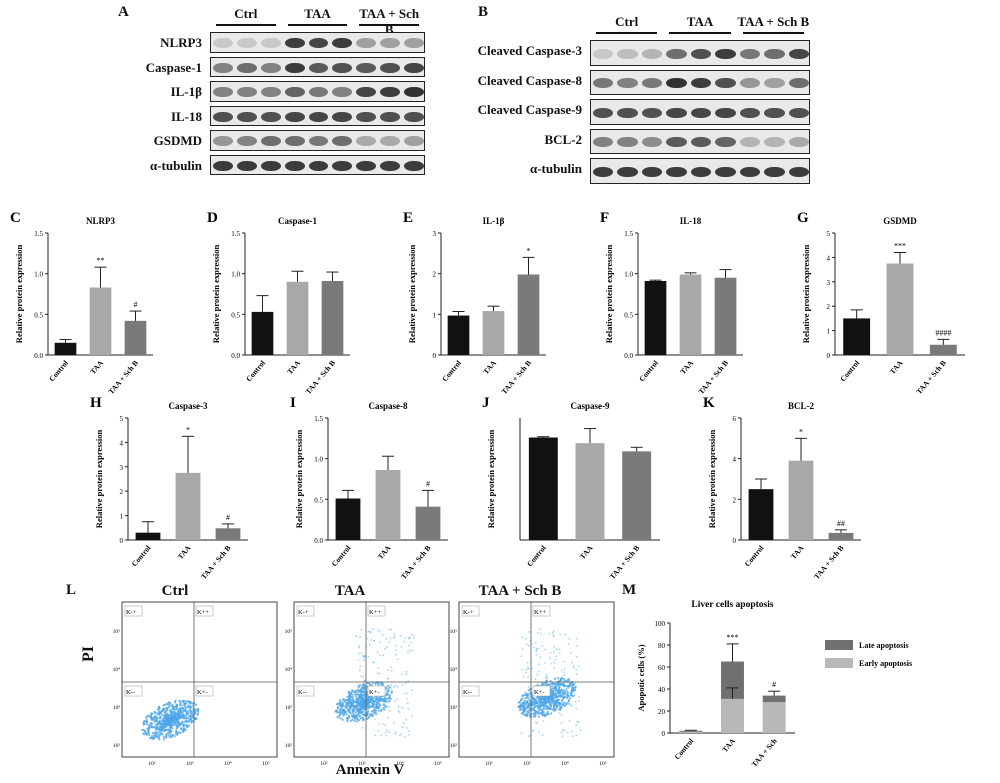 The width and height of the screenshot is (1000, 783). Describe the element at coordinates (691, 221) in the screenshot. I see `chart-title: IL-18` at that location.